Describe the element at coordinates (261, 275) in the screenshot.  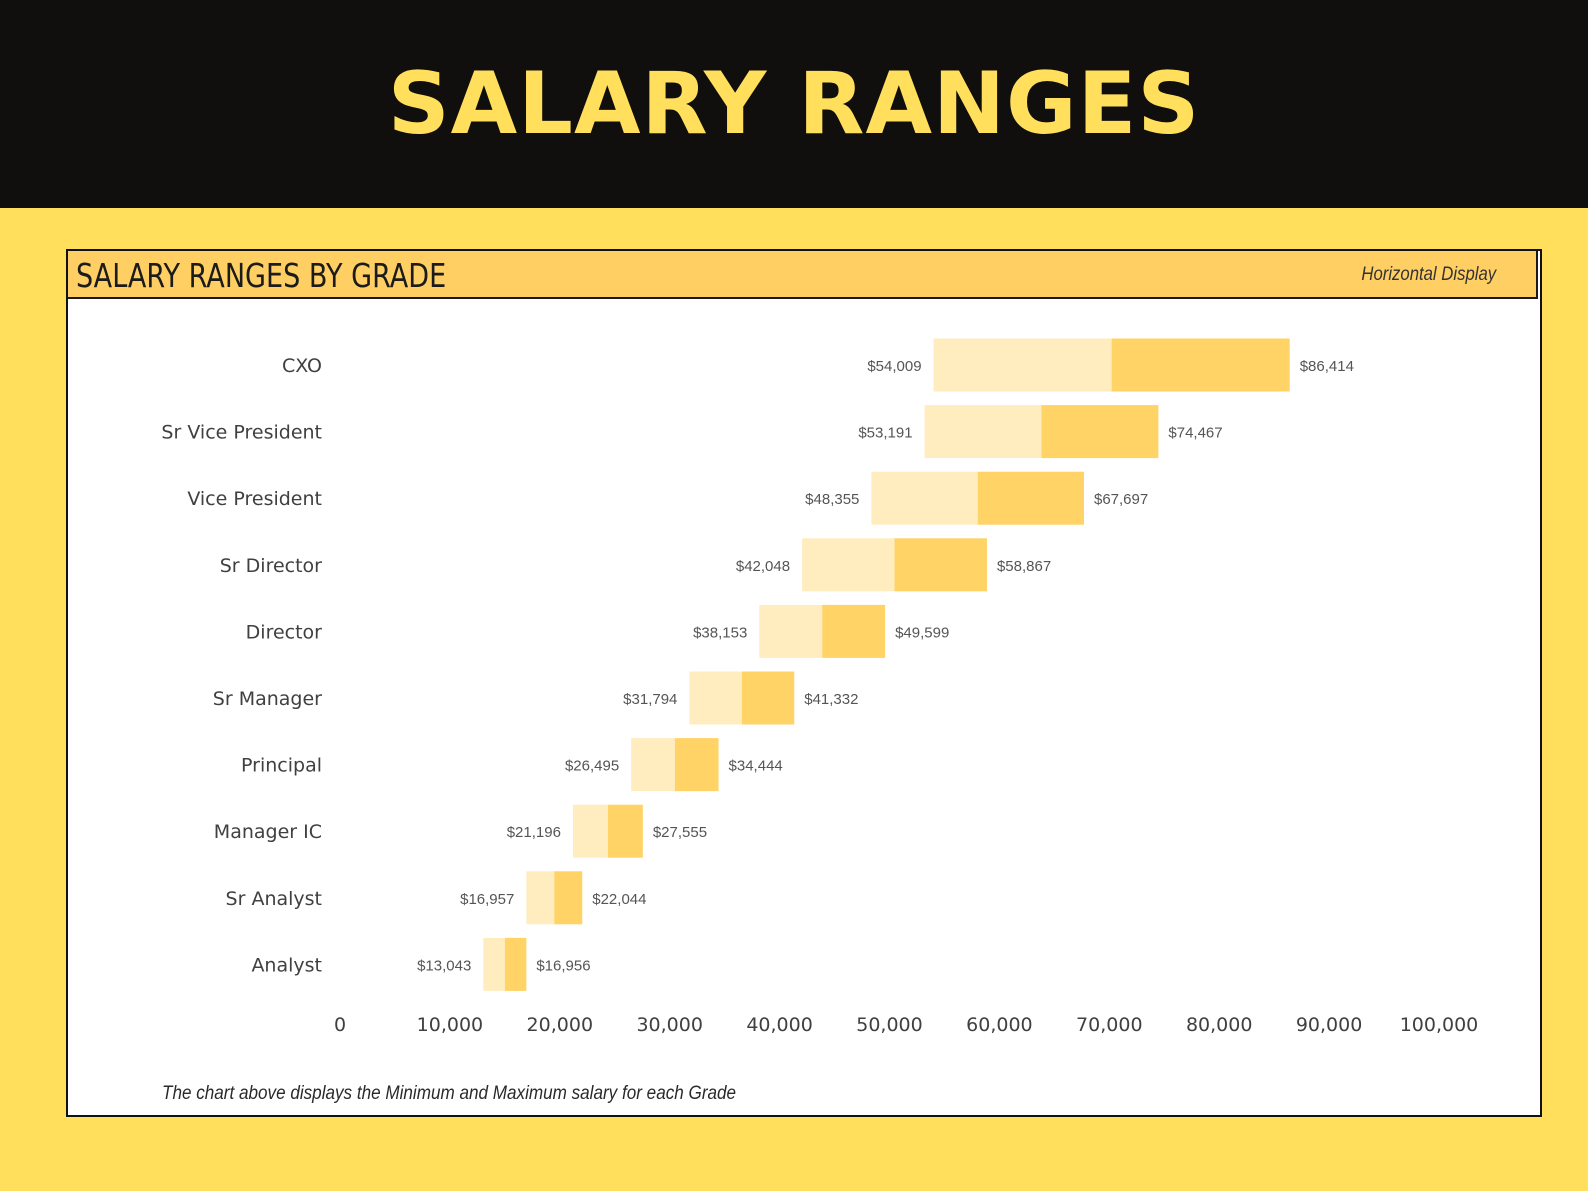
I see `card-title: SALARY RANGES BY GRADE` at that location.